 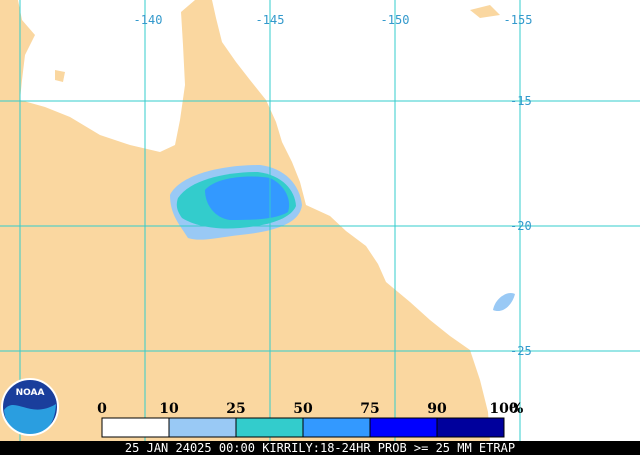 What do you see at coordinates (102, 409) in the screenshot?
I see `legend-label: 0` at bounding box center [102, 409].